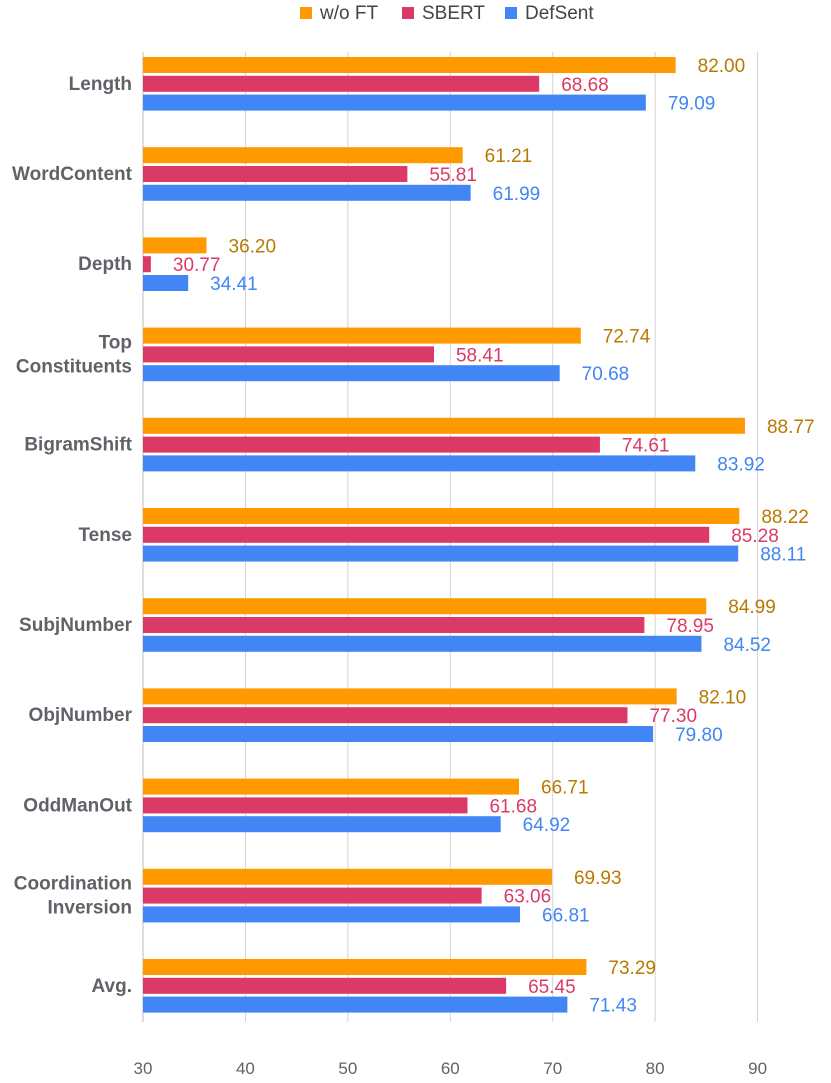 Image resolution: width=831 pixels, height=1083 pixels. Describe the element at coordinates (143, 1068) in the screenshot. I see `x-tick-label: 30` at that location.